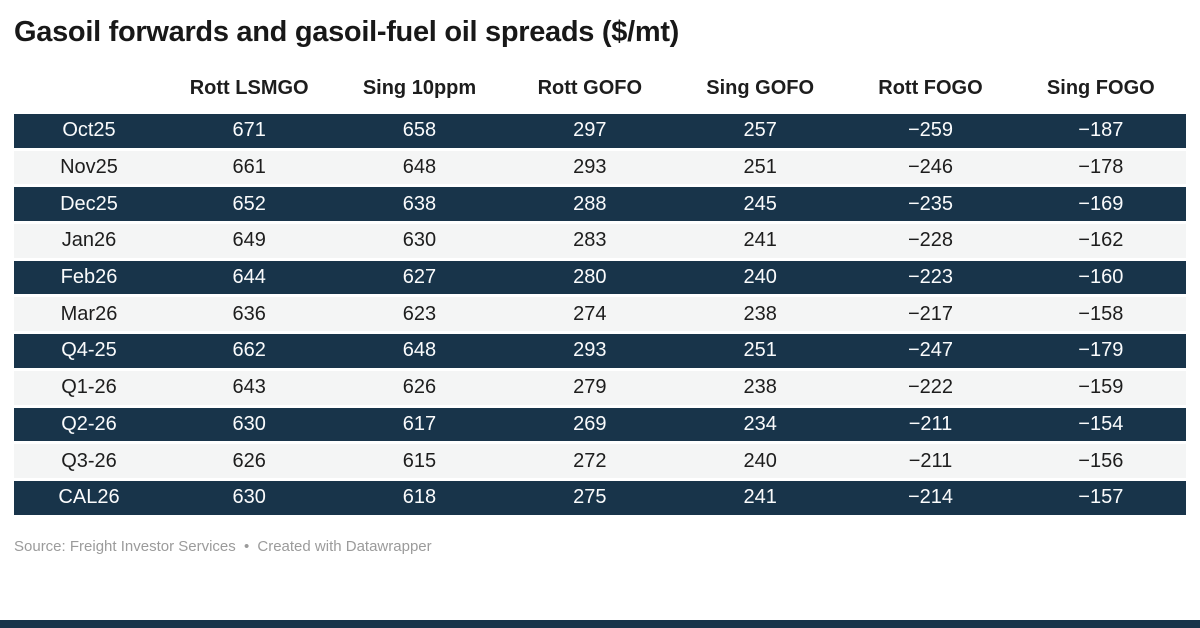 Image resolution: width=1200 pixels, height=628 pixels. Describe the element at coordinates (1100, 389) in the screenshot. I see `cell-value: −159` at that location.